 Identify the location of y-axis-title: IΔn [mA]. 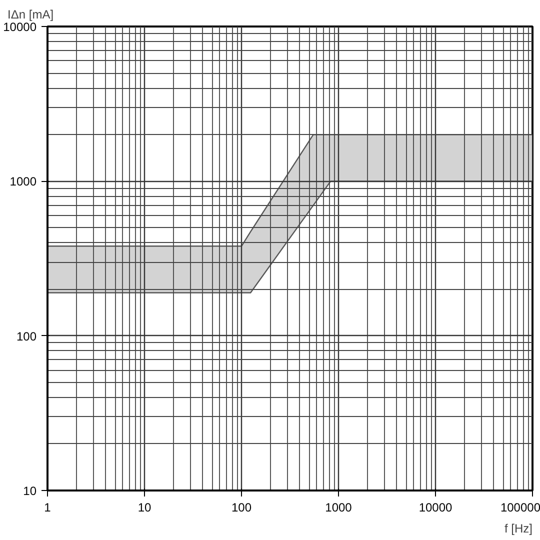
(31, 15).